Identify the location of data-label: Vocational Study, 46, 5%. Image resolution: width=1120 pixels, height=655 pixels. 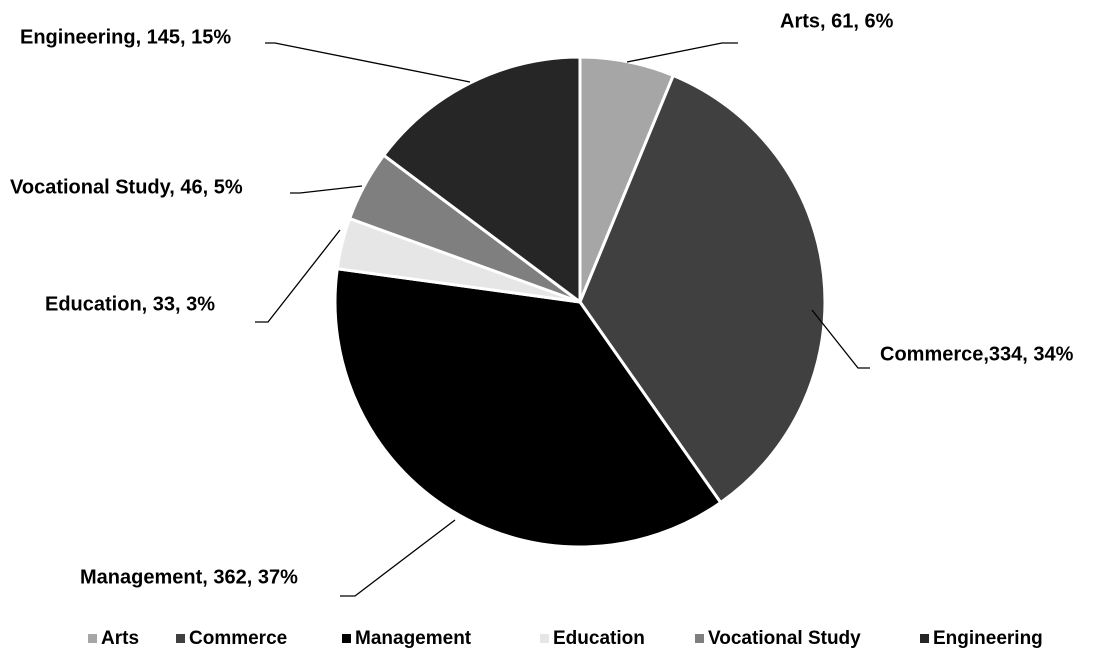
(126, 187).